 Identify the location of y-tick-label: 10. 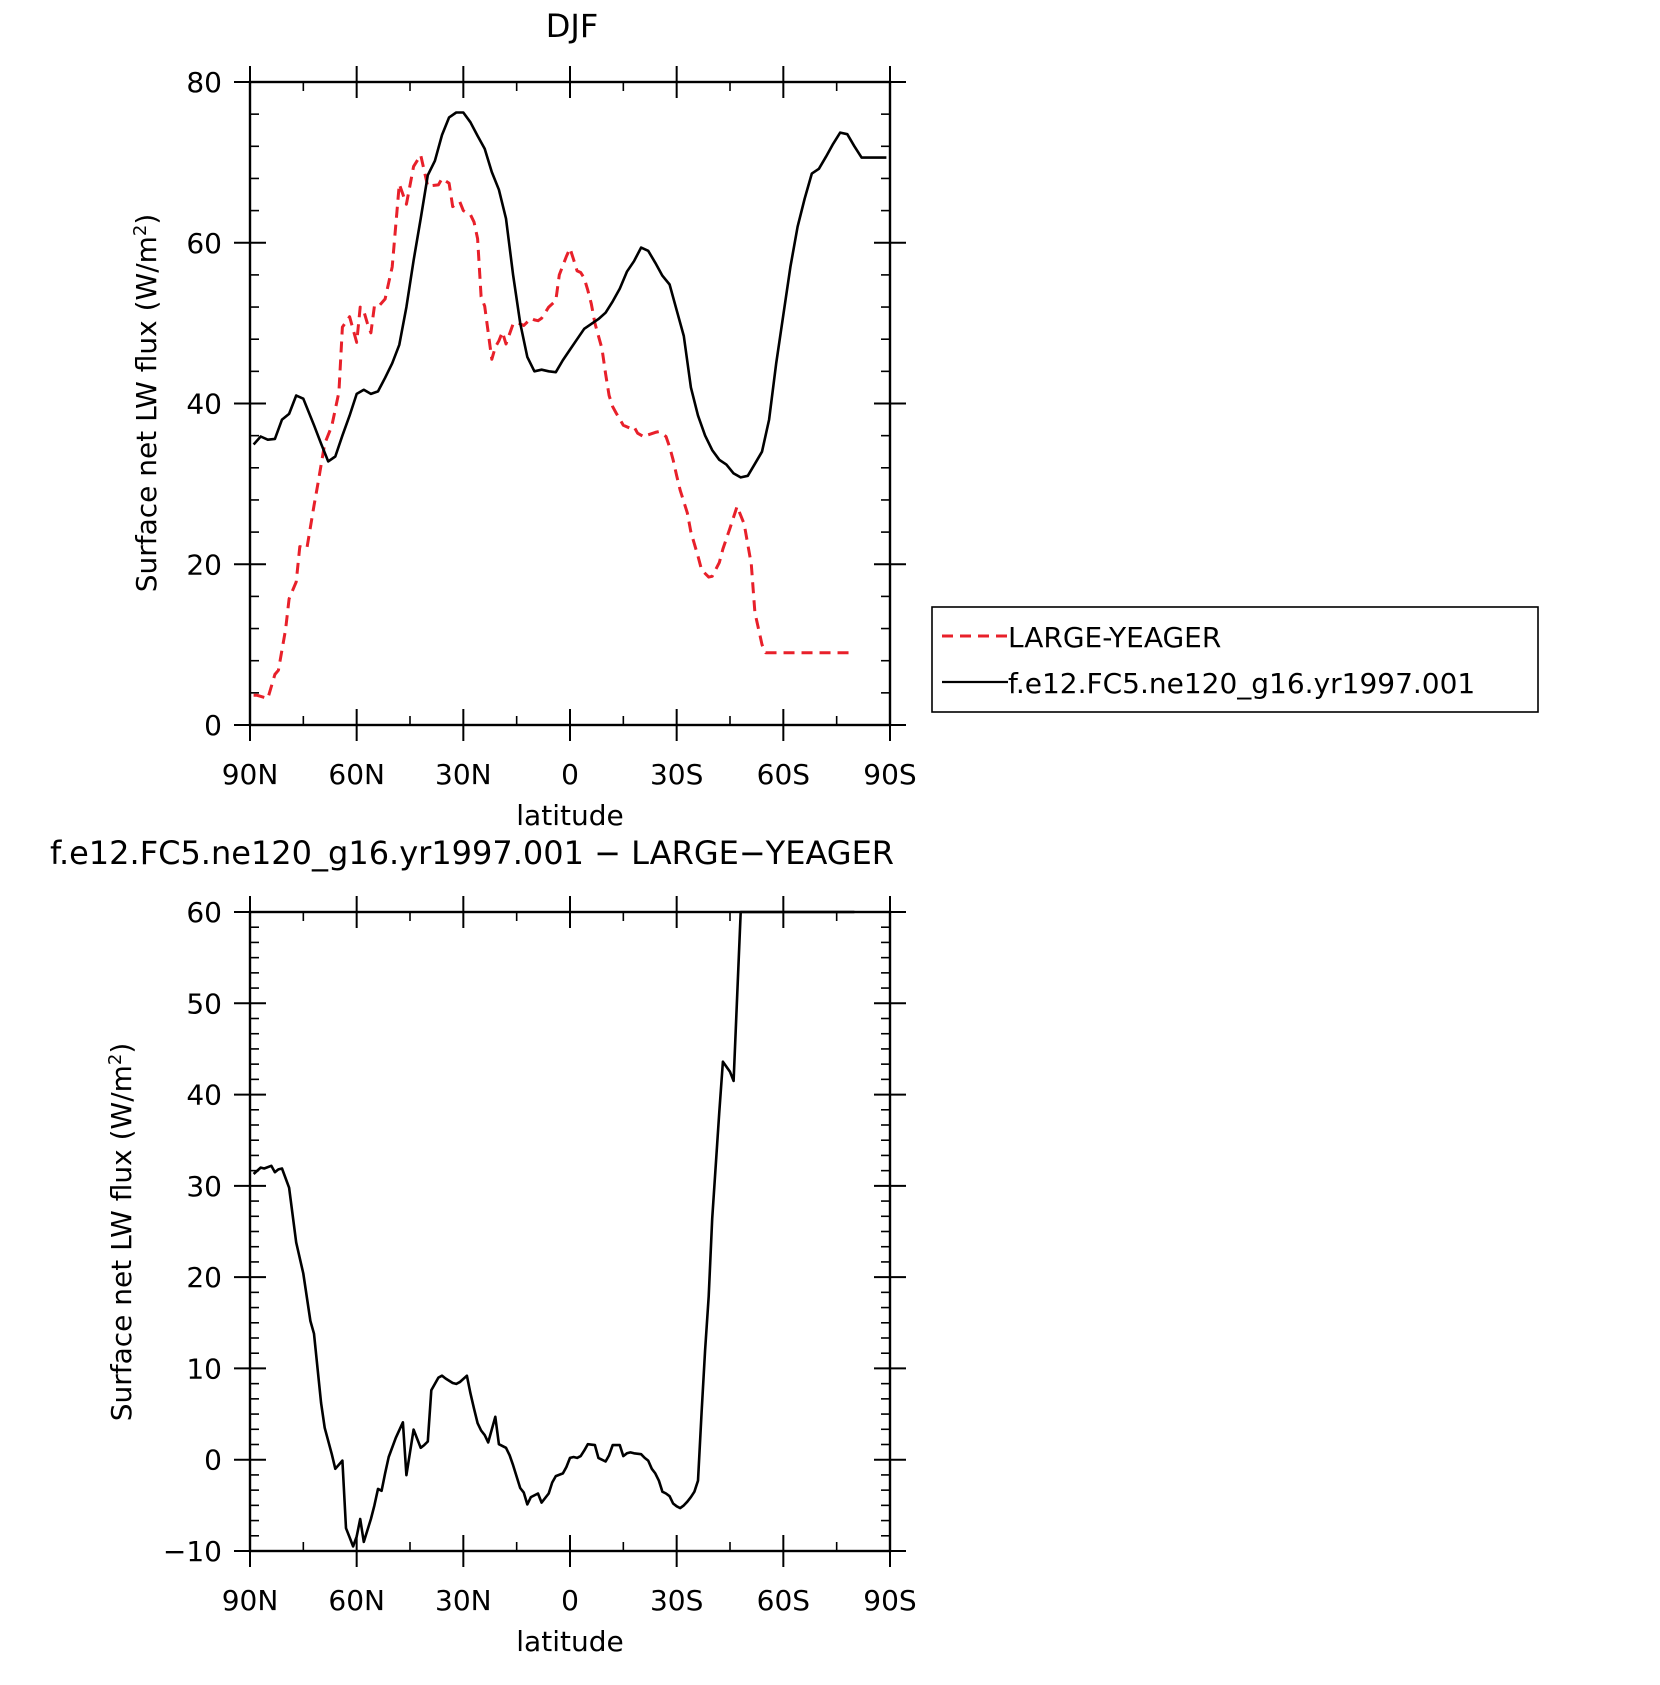
(204, 1368).